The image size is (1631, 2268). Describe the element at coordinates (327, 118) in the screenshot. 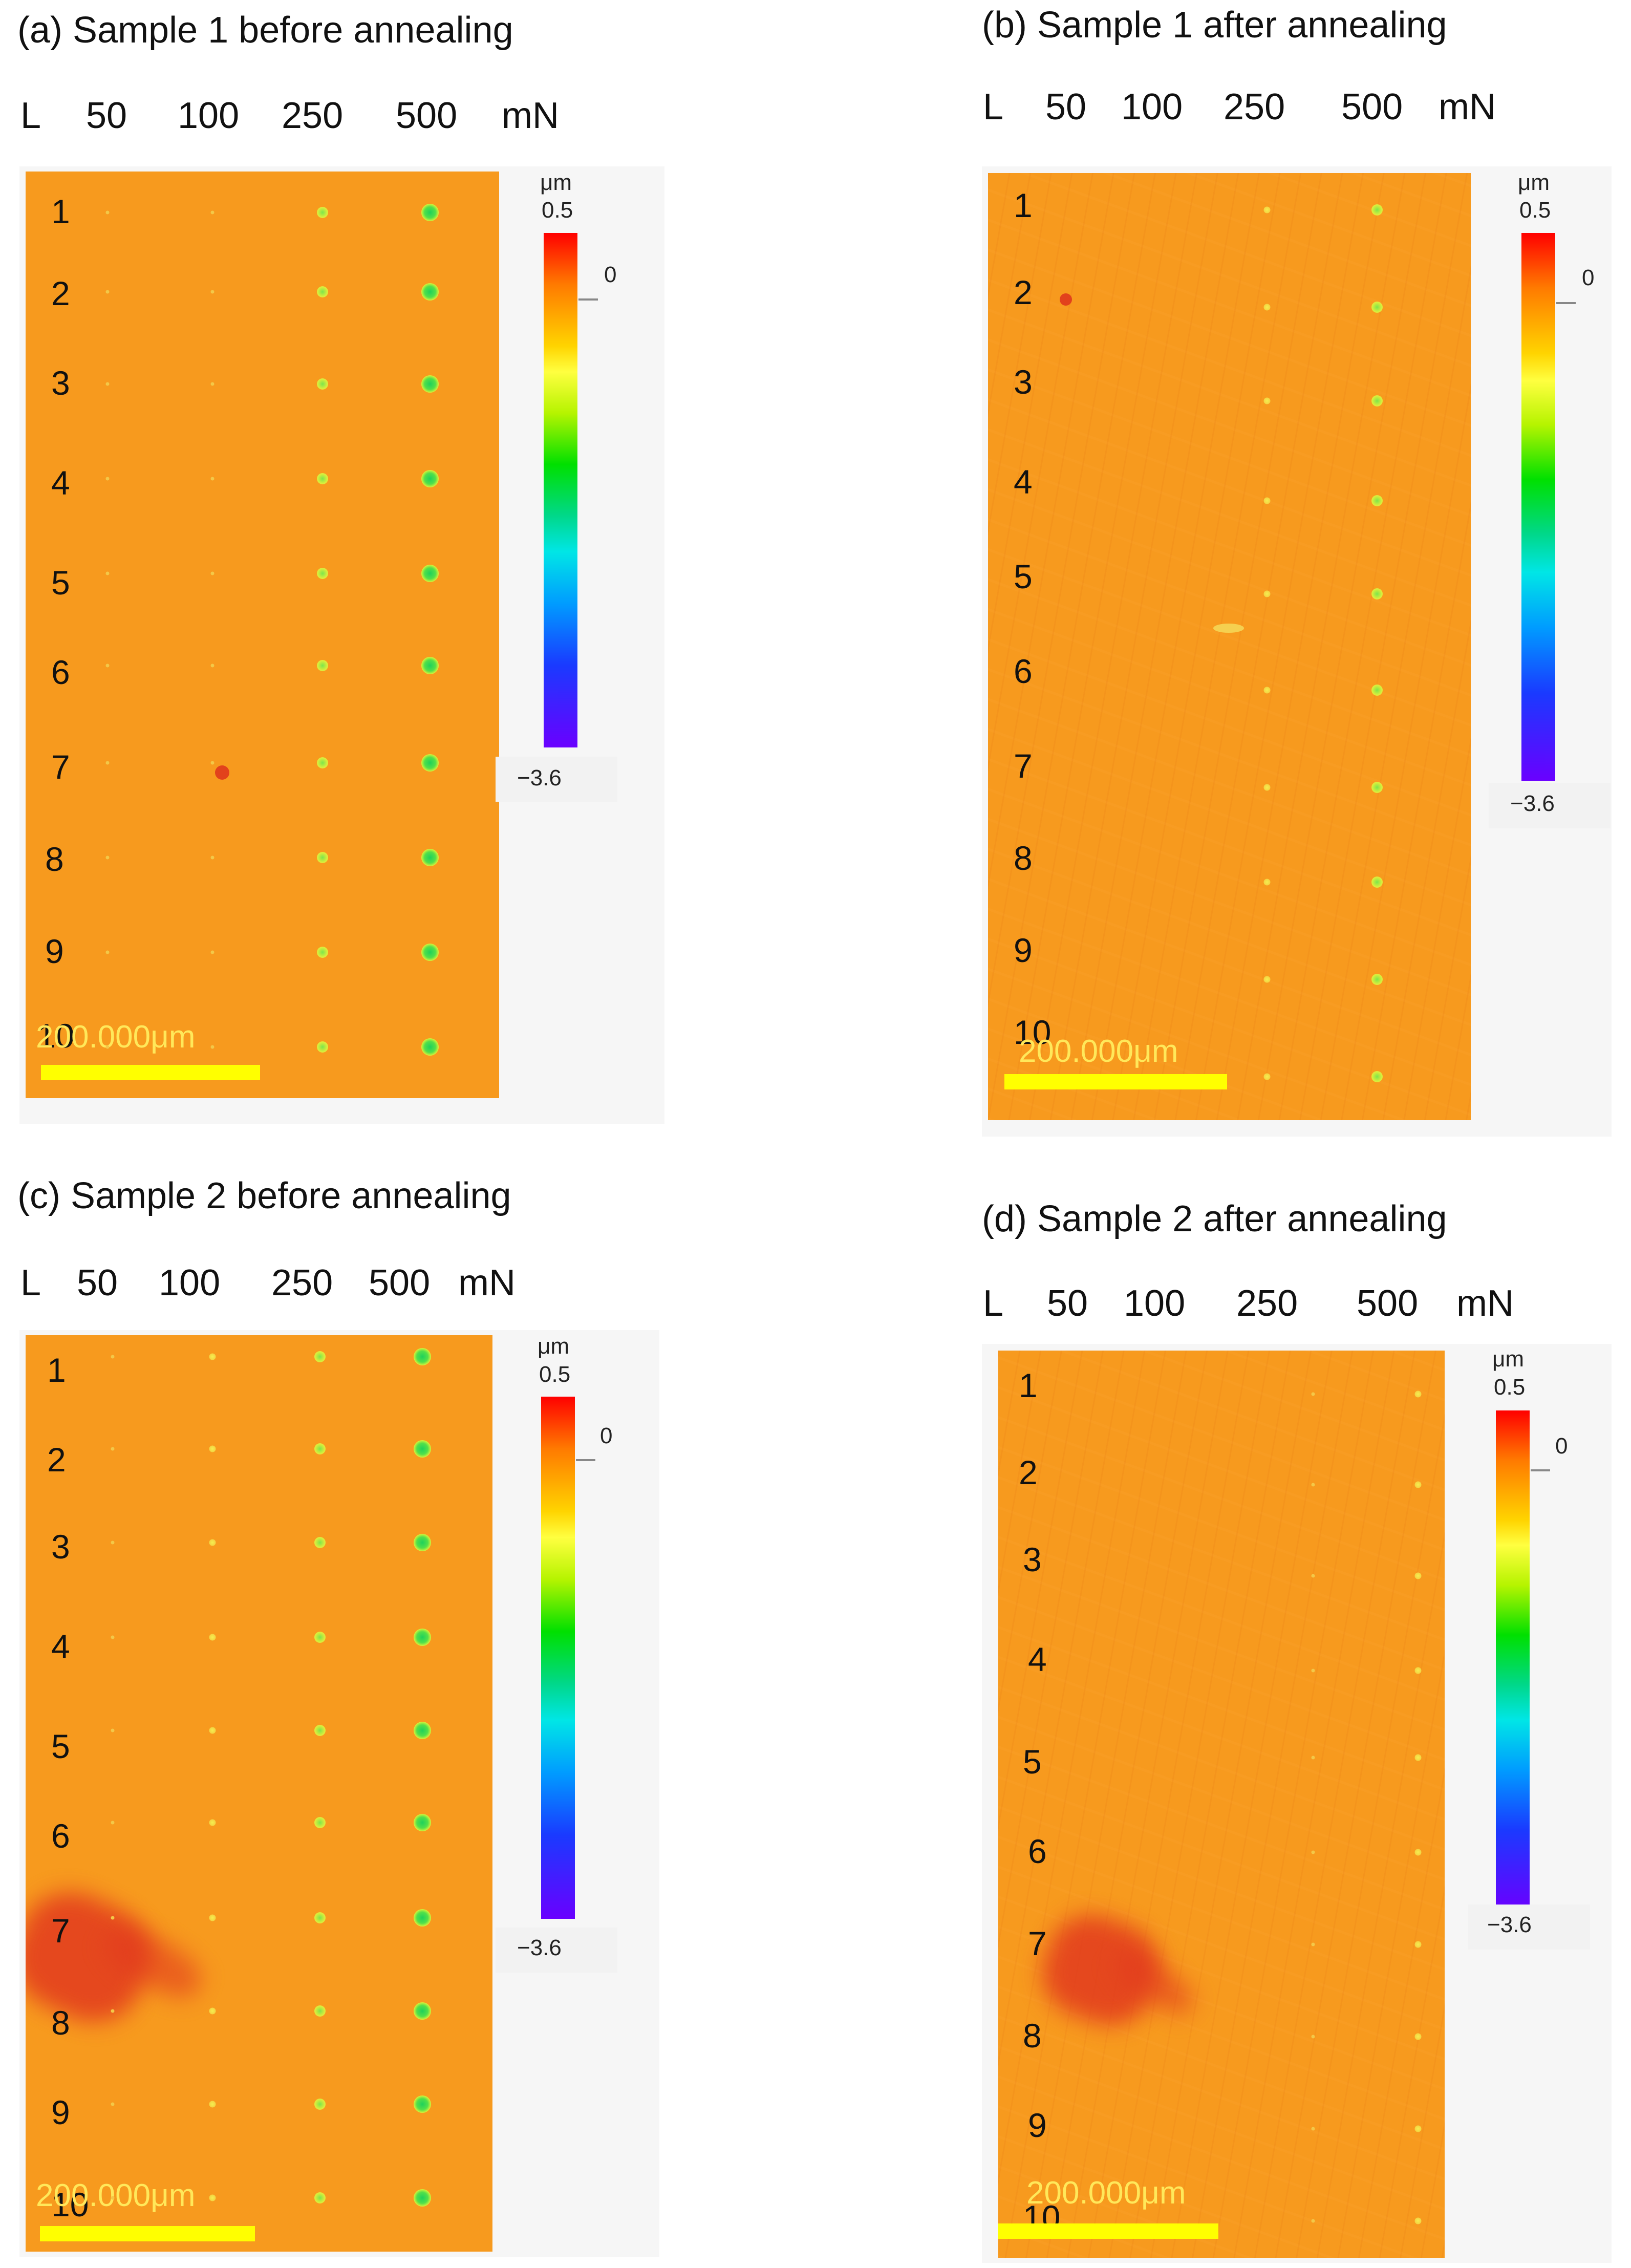

I see `panel-a-load-header: L 50 100 250 500 mN` at that location.